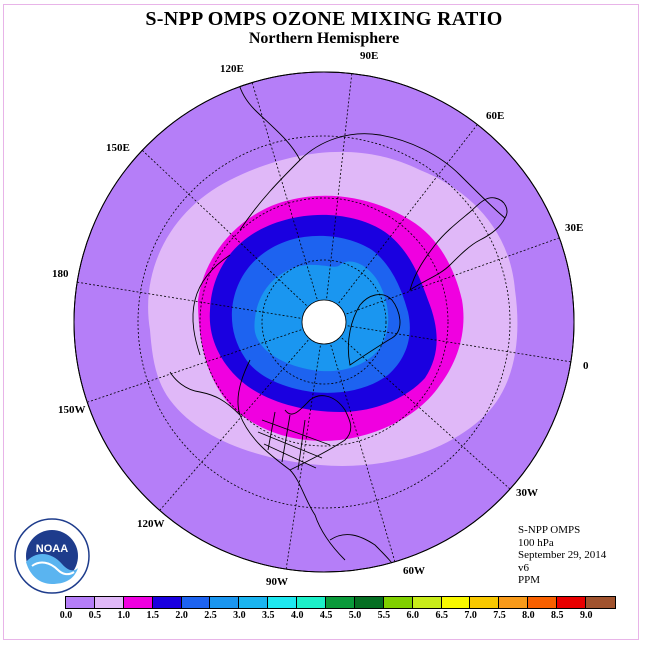 This screenshot has width=648, height=648. What do you see at coordinates (181, 615) in the screenshot?
I see `colorbar-tick-label: 2.0` at bounding box center [181, 615].